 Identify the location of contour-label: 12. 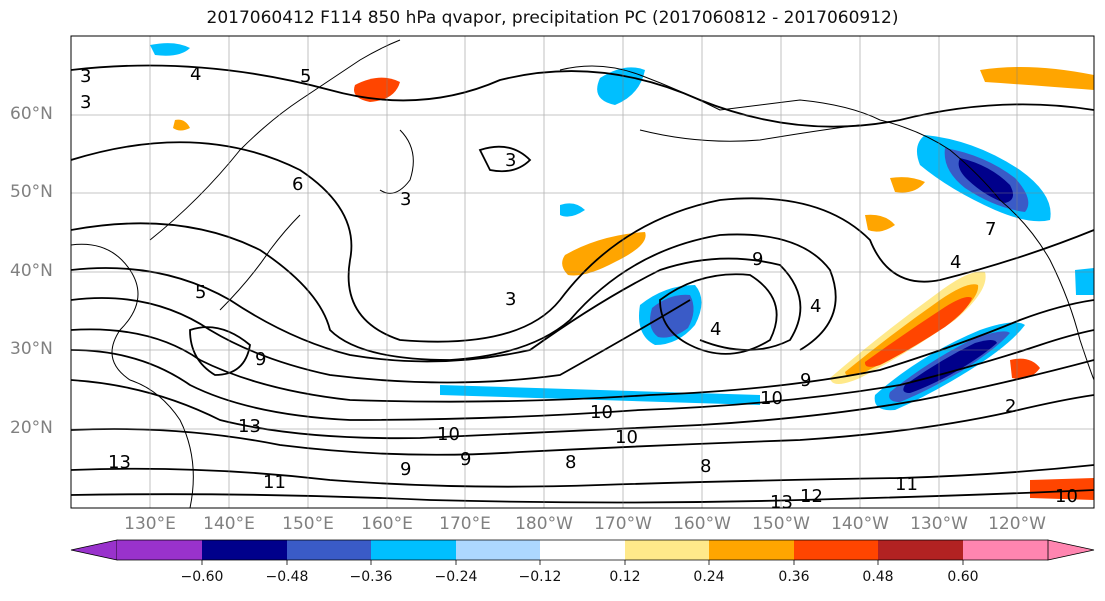
(811, 496).